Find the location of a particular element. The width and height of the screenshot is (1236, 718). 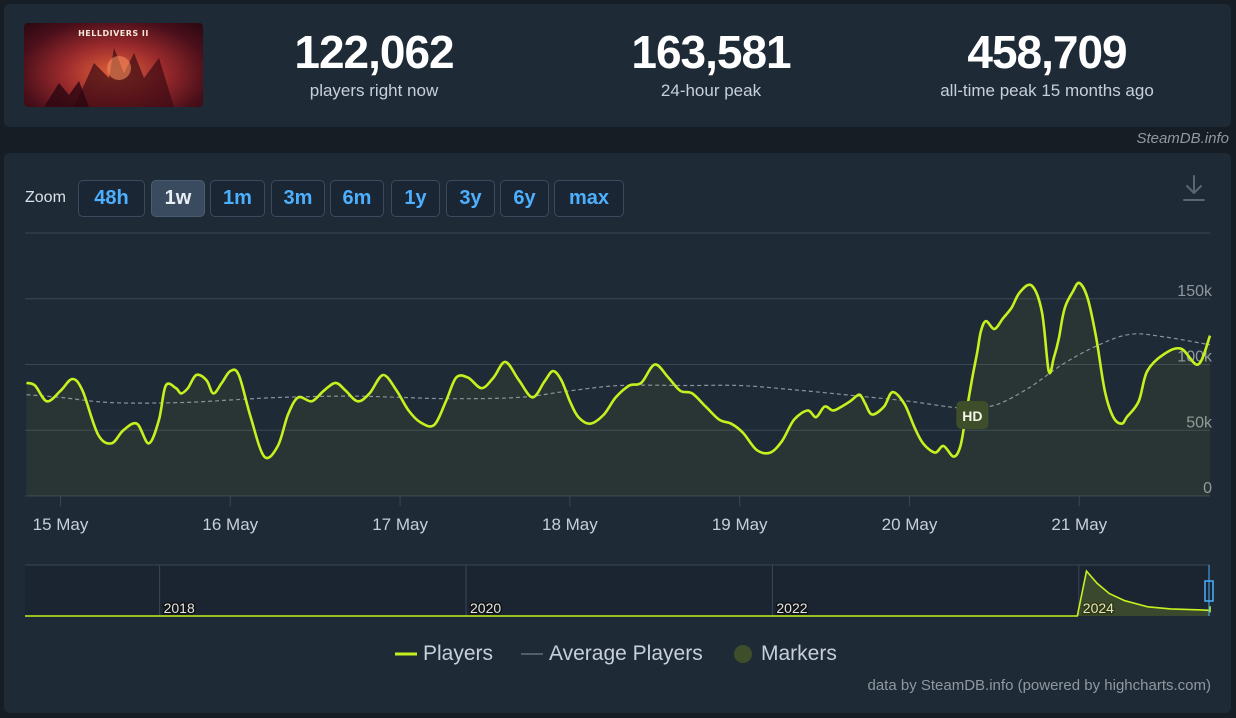

legend-average: Average Players is located at coordinates (612, 654).